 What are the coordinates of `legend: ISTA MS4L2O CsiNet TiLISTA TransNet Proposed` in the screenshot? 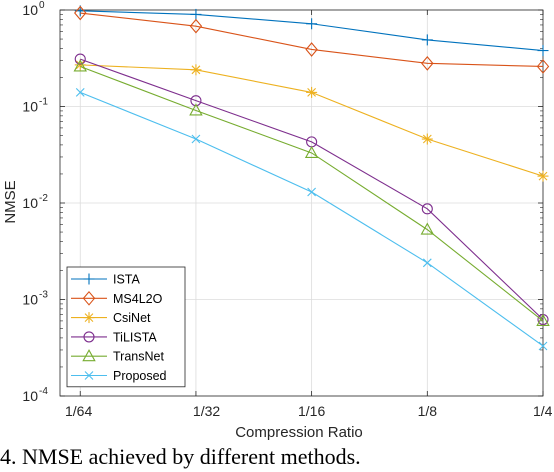 It's located at (126, 327).